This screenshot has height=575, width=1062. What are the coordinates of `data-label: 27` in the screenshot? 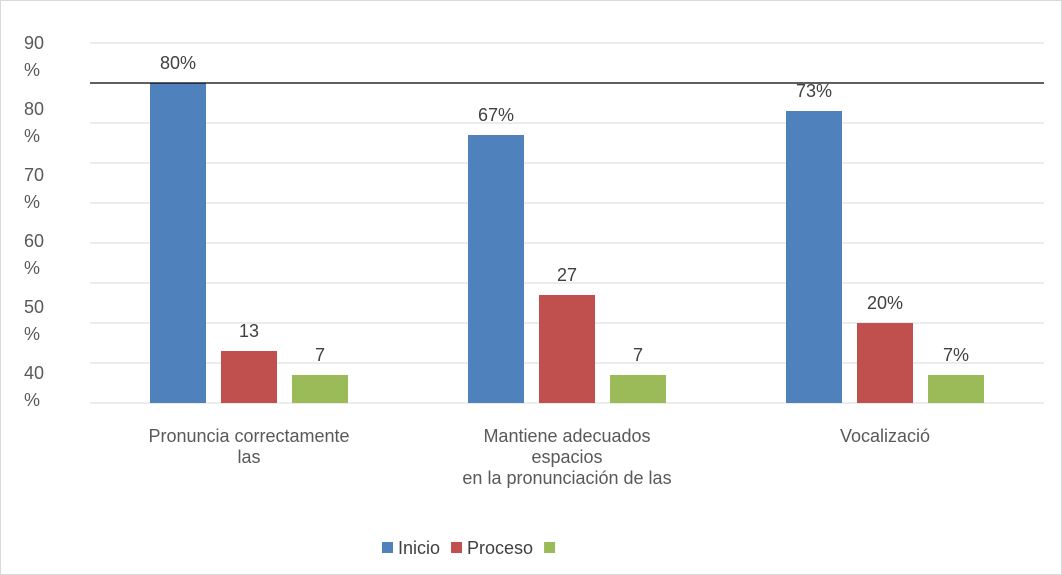 It's located at (567, 275).